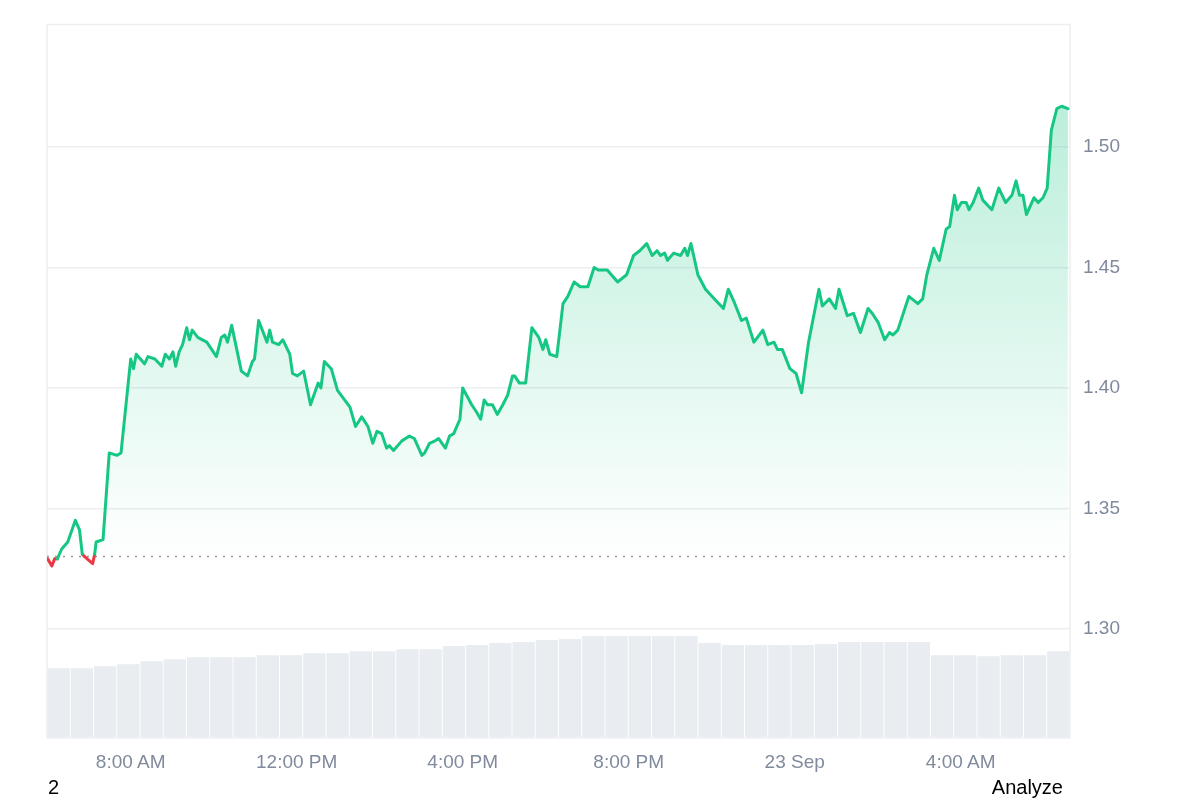  Describe the element at coordinates (130, 761) in the screenshot. I see `x-tick-label: 8:00 AM` at that location.